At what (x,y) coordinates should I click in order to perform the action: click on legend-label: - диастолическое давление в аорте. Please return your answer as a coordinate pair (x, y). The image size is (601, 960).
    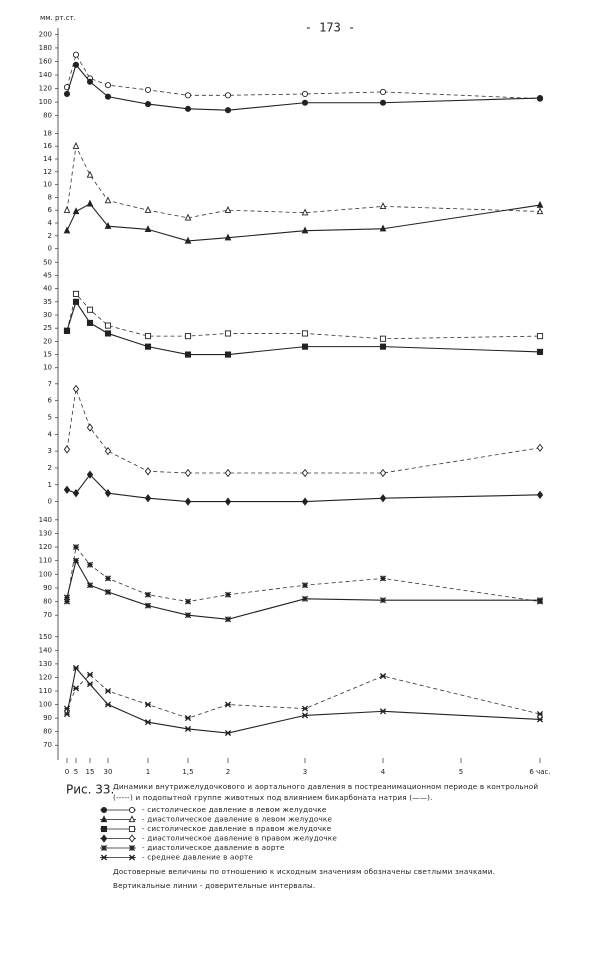
    Looking at the image, I should click on (213, 847).